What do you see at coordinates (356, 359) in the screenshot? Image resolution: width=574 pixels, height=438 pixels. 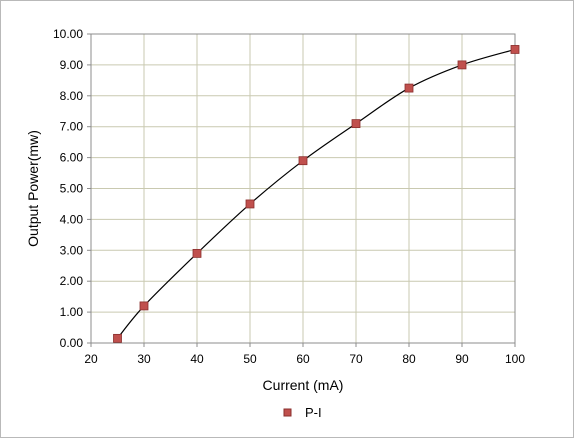 I see `x-tick-label: 70` at bounding box center [356, 359].